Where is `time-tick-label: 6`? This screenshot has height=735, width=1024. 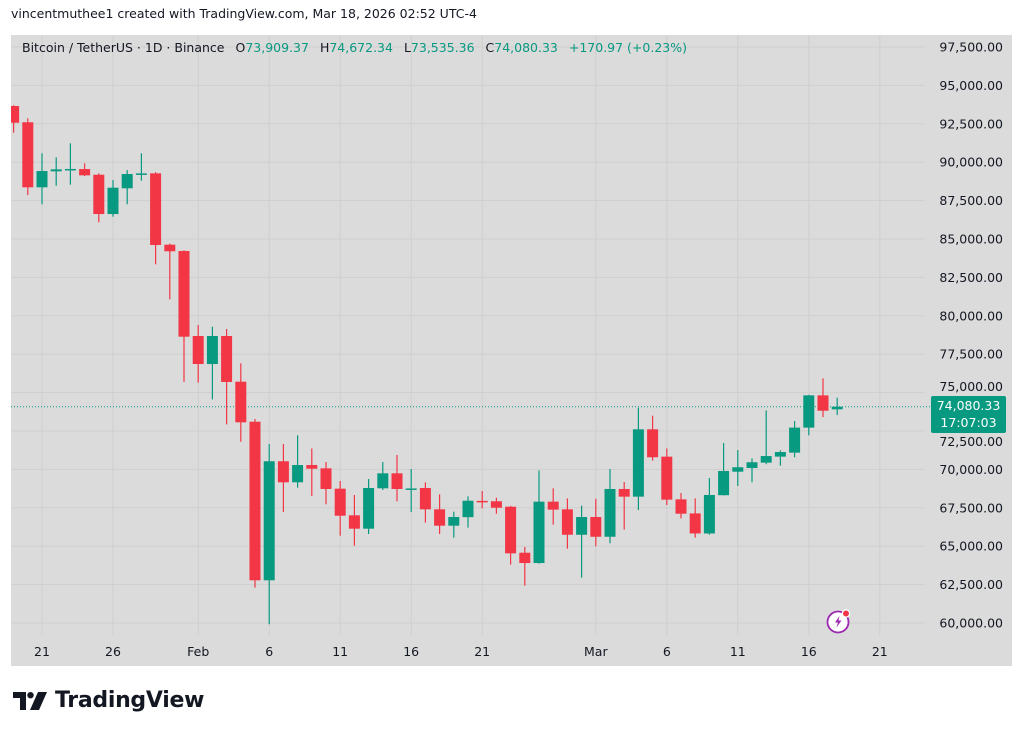
time-tick-label: 6 is located at coordinates (667, 651).